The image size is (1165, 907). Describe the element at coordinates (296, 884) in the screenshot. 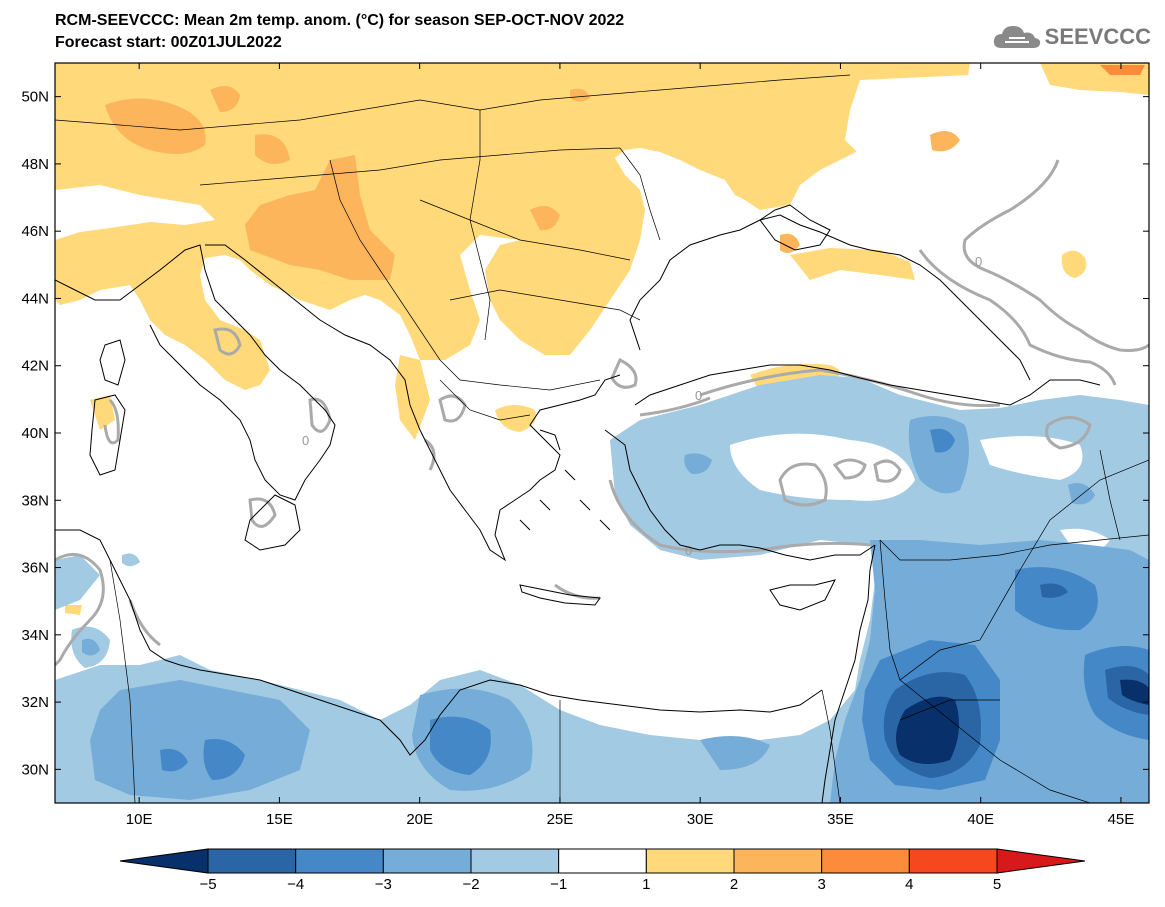

I see `colorbar-label: −4` at that location.